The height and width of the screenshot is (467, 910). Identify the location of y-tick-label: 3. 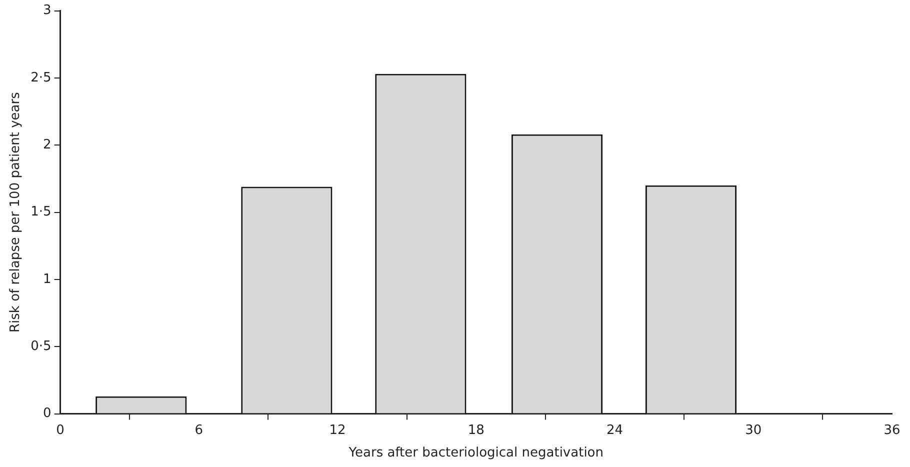
(47, 10).